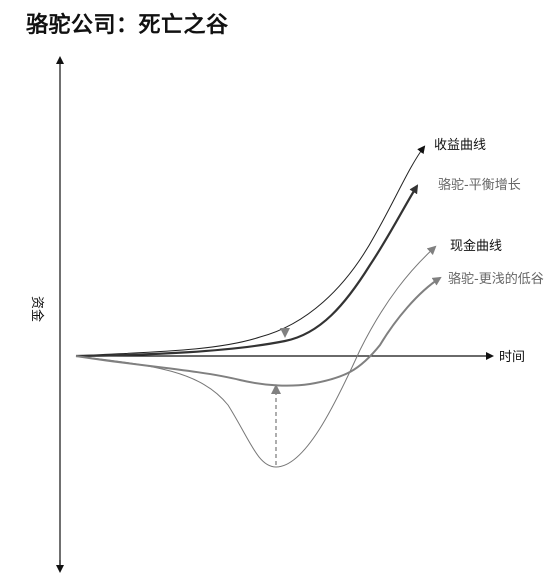 This screenshot has width=550, height=579. What do you see at coordinates (460, 145) in the screenshot?
I see `revenue-curve-label: 收益曲线` at bounding box center [460, 145].